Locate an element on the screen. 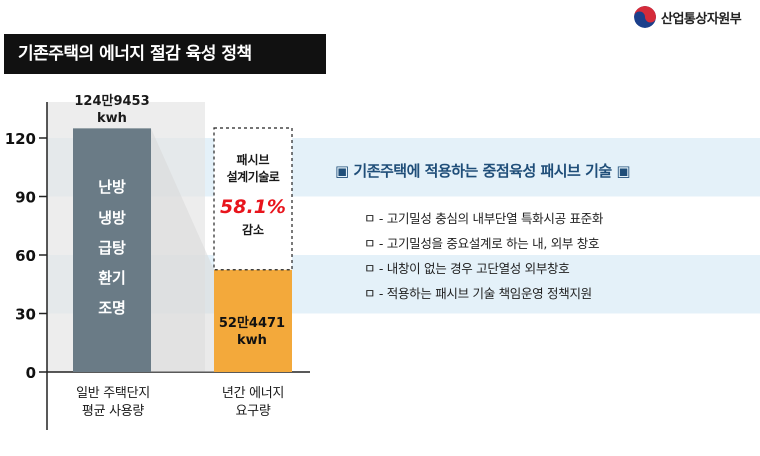 The width and height of the screenshot is (760, 456). reduction-line3: 감소 is located at coordinates (253, 230).